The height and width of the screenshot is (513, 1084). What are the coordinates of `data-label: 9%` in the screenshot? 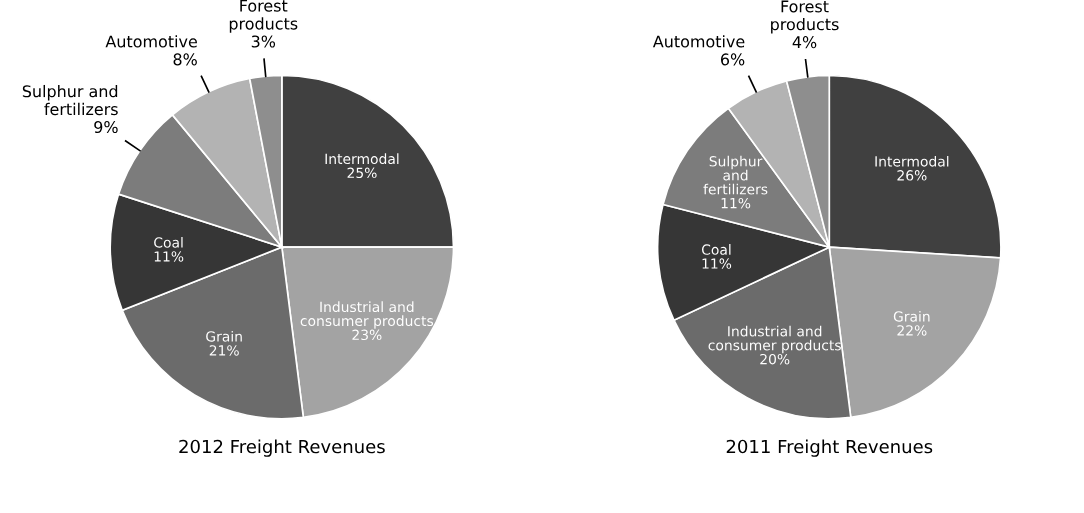 It's located at (106, 127).